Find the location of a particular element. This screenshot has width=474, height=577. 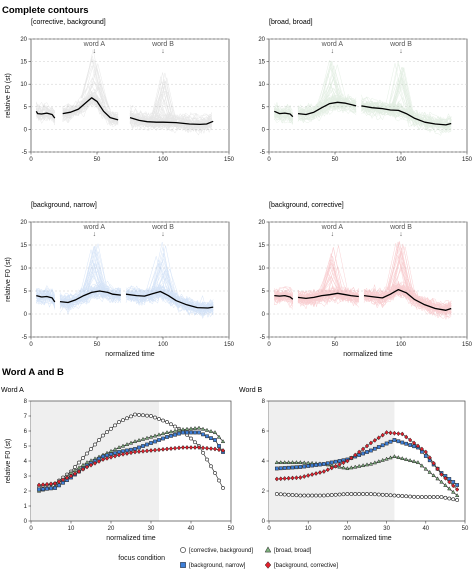

y-tick-label: 0 is located at coordinates (264, 130).